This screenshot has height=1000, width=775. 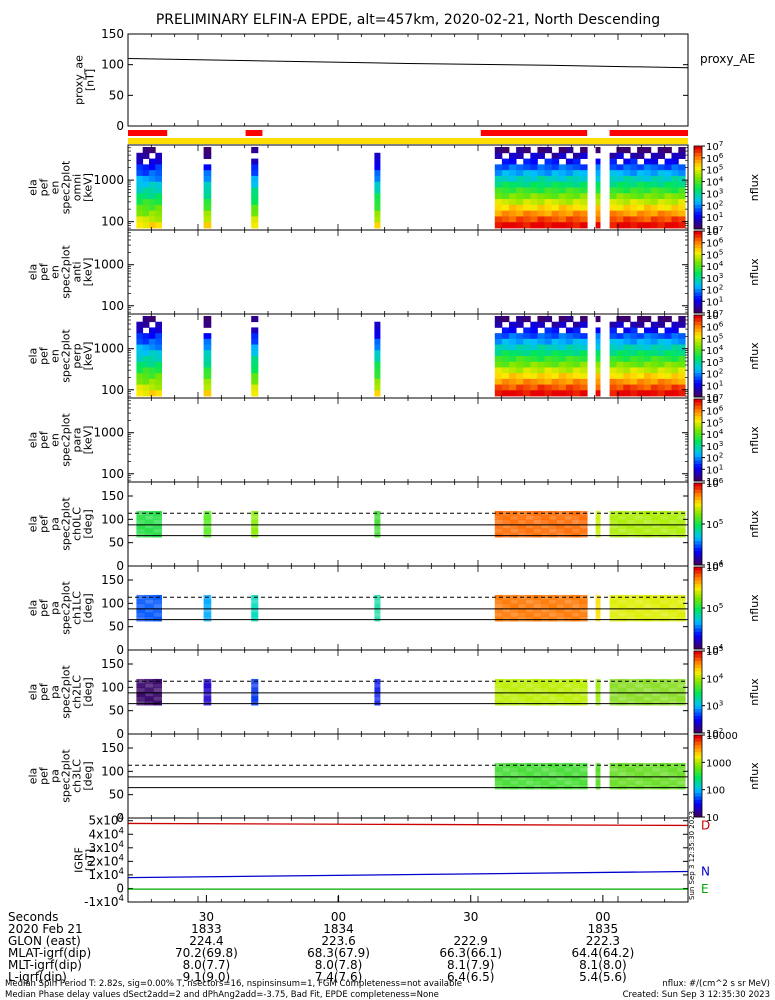 I want to click on panel-sector-bars, so click(x=408, y=137).